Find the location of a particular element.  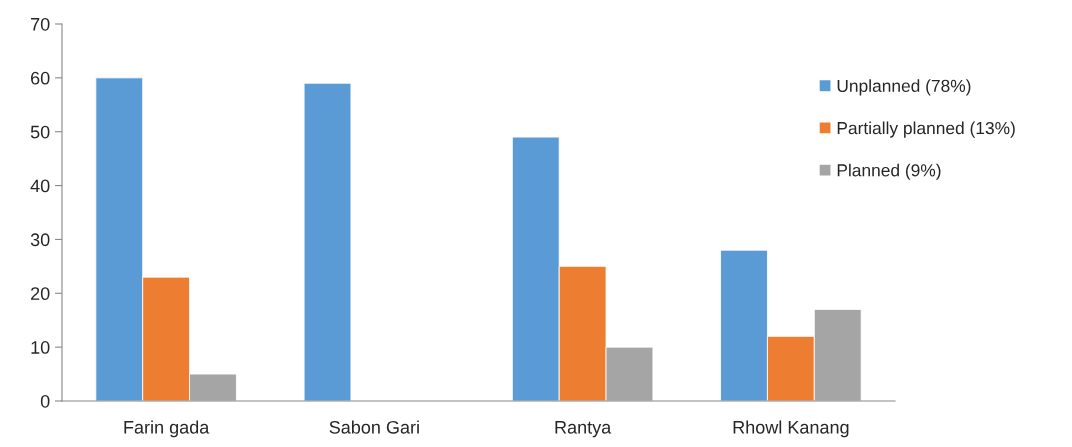

bar is located at coordinates (327, 241).